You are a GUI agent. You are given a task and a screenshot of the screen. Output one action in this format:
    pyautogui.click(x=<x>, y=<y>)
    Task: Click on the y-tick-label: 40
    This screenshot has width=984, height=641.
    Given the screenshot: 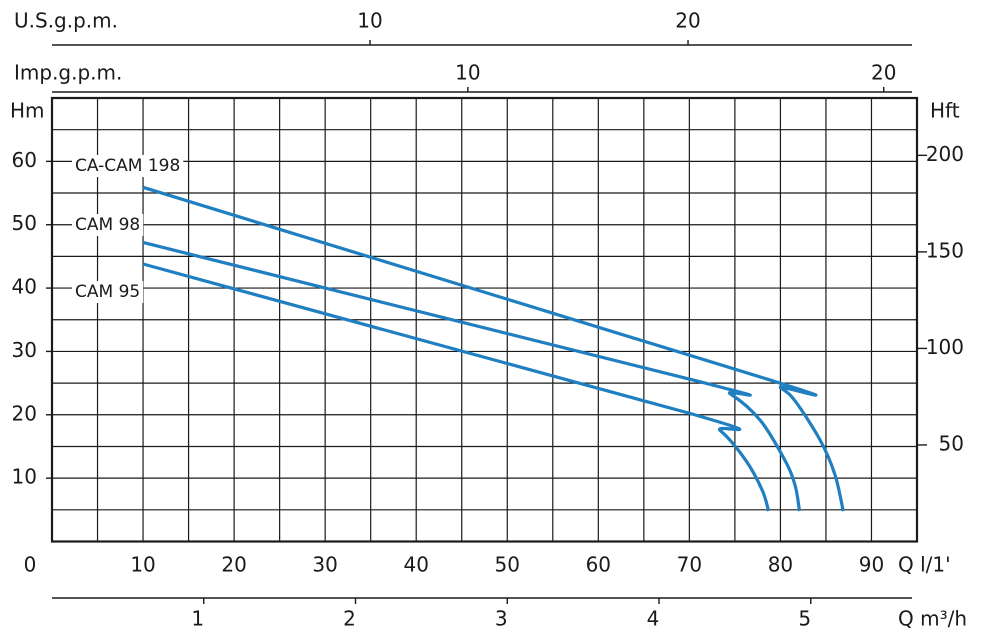 What is the action you would take?
    pyautogui.click(x=24, y=287)
    